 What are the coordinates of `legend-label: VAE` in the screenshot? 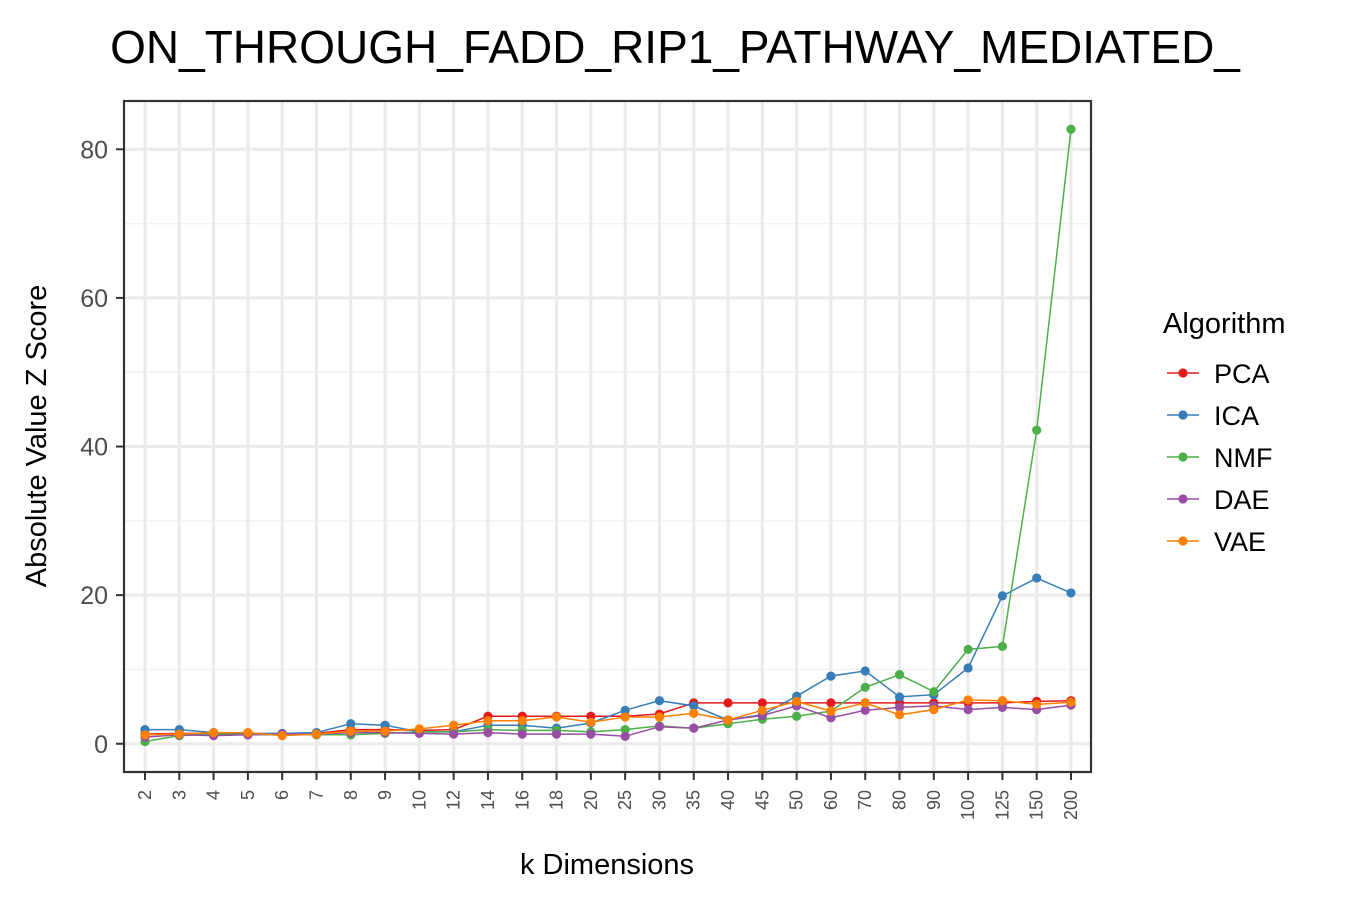 It's located at (1240, 542).